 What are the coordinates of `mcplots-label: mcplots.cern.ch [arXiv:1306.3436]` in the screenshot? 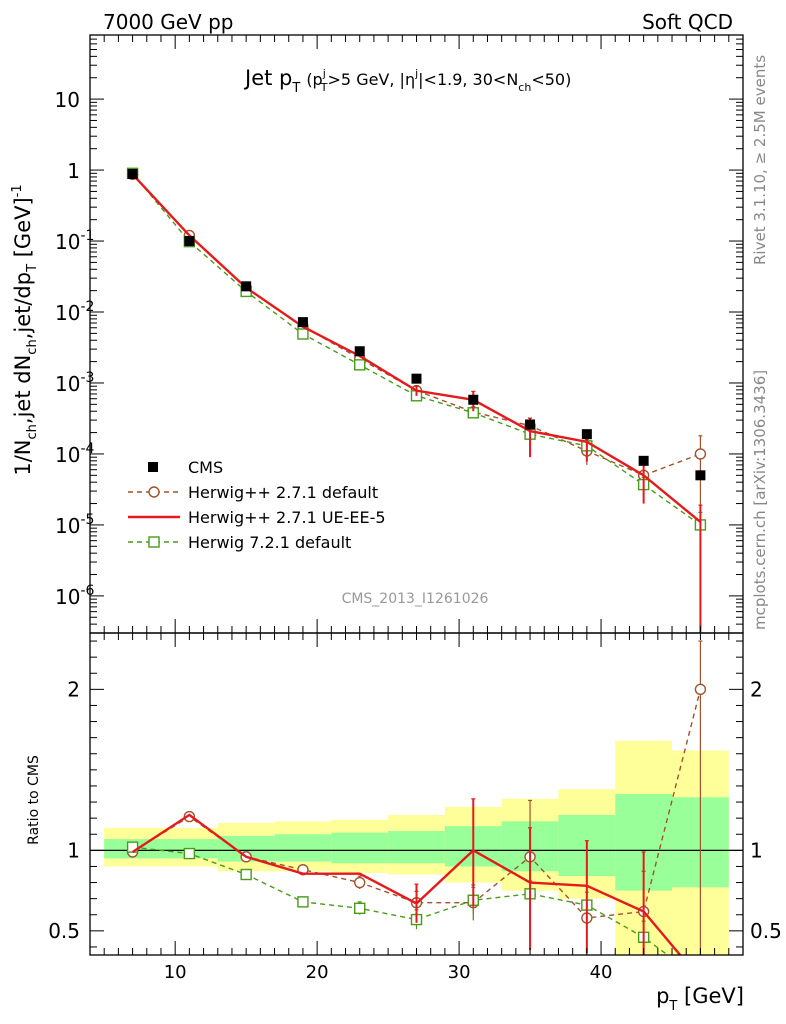 It's located at (760, 500).